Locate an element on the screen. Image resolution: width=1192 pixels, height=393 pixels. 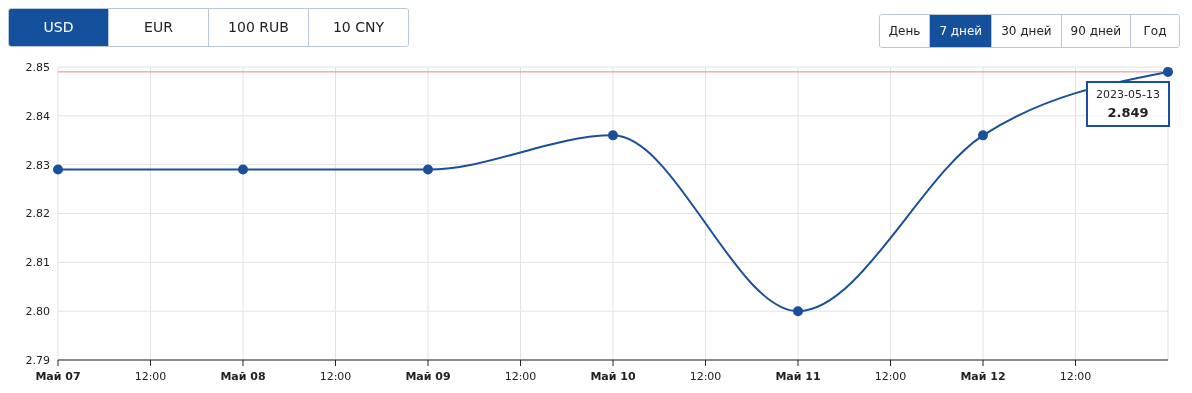
x-tick-label: Май 08 is located at coordinates (243, 376).